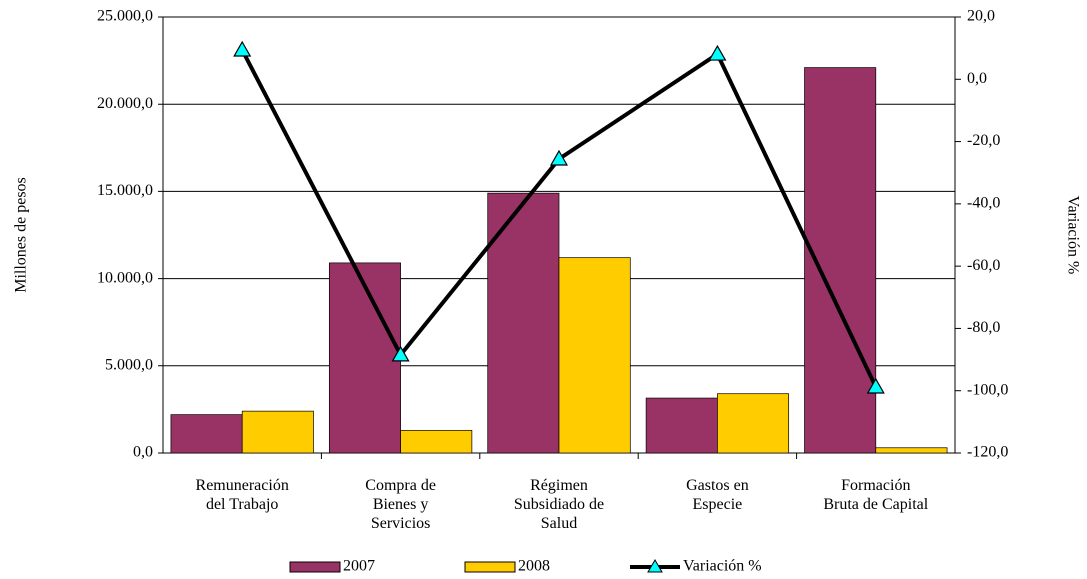 The width and height of the screenshot is (1087, 579). Describe the element at coordinates (129, 364) in the screenshot. I see `y-tick-label: 5.000,0` at that location.